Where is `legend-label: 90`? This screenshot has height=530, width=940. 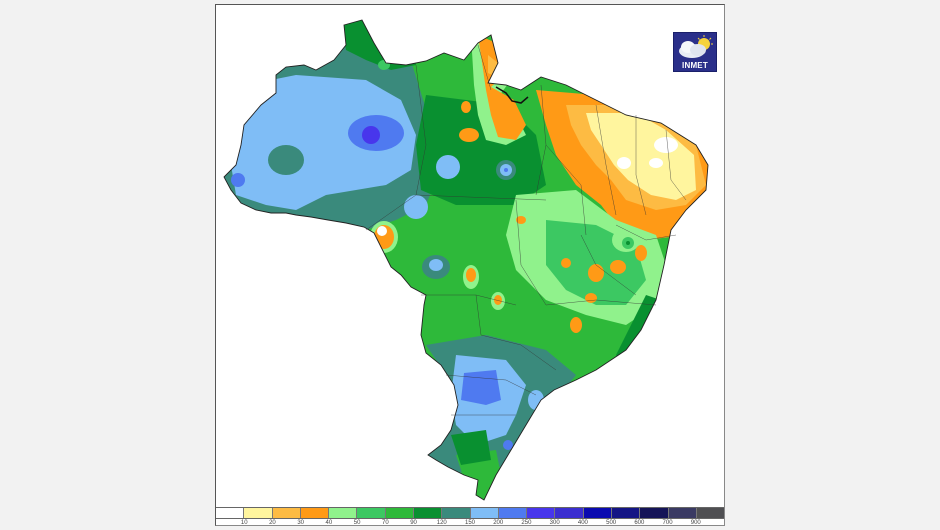
legend-label: 90 is located at coordinates (413, 523).